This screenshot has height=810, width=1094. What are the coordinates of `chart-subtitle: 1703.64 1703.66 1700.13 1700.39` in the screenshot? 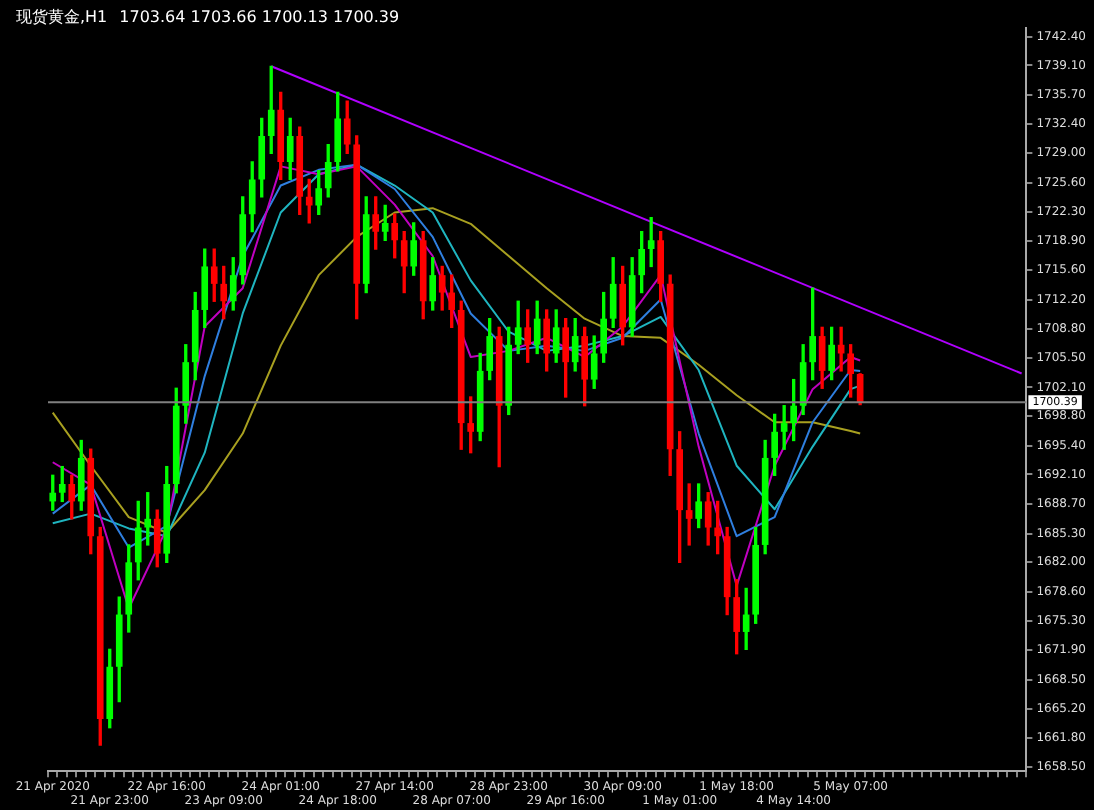 It's located at (259, 17).